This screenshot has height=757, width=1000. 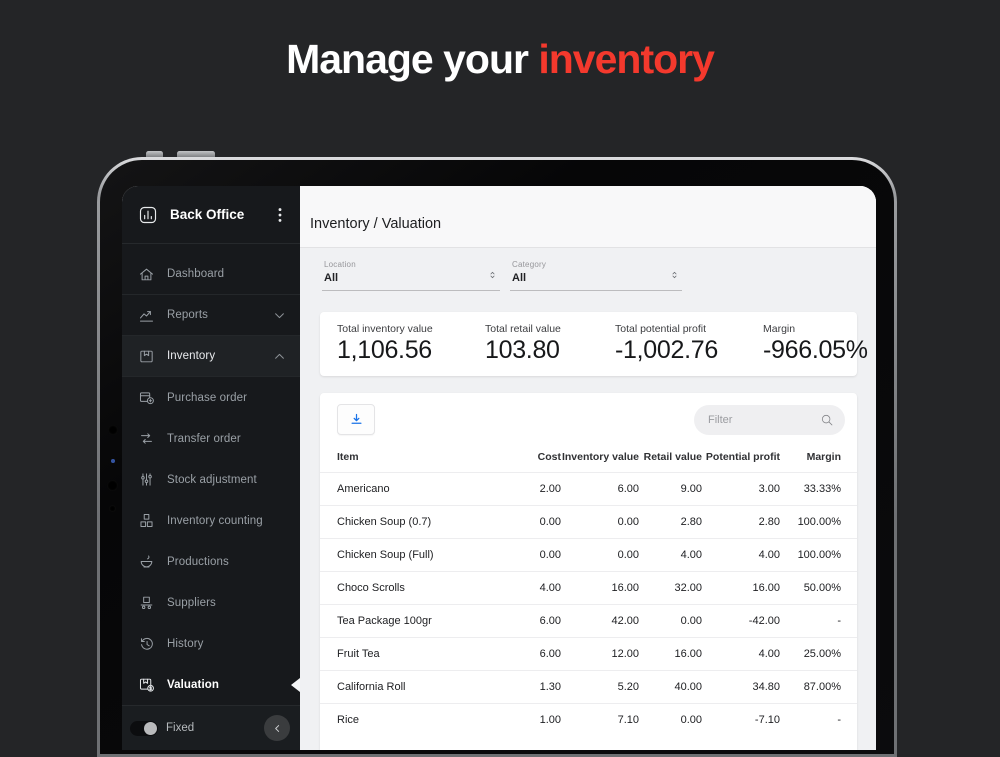 I want to click on table-cell: 5.20, so click(x=600, y=687).